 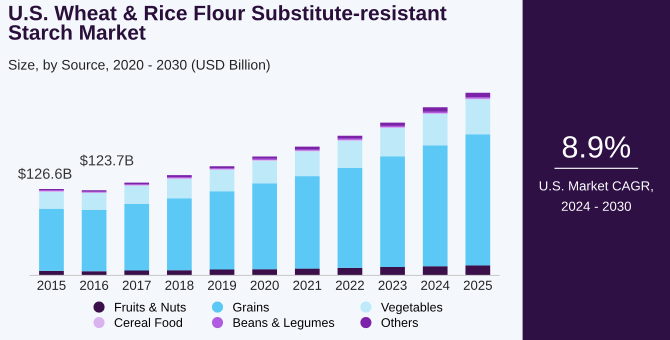 What do you see at coordinates (264, 285) in the screenshot?
I see `x-tick-label: 2020` at bounding box center [264, 285].